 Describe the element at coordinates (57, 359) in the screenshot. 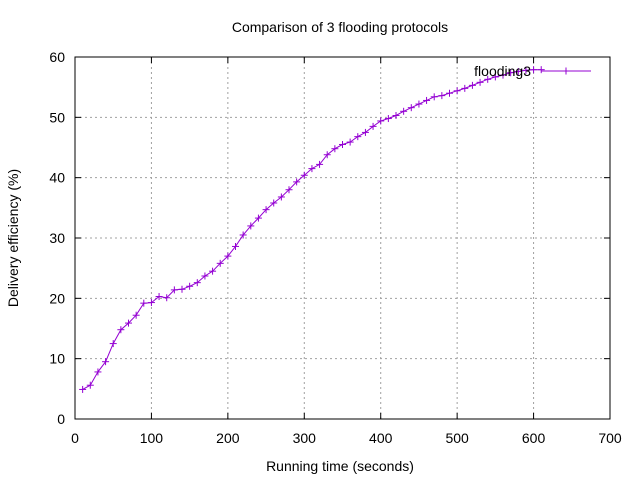

I see `y-tick-label: 10` at that location.